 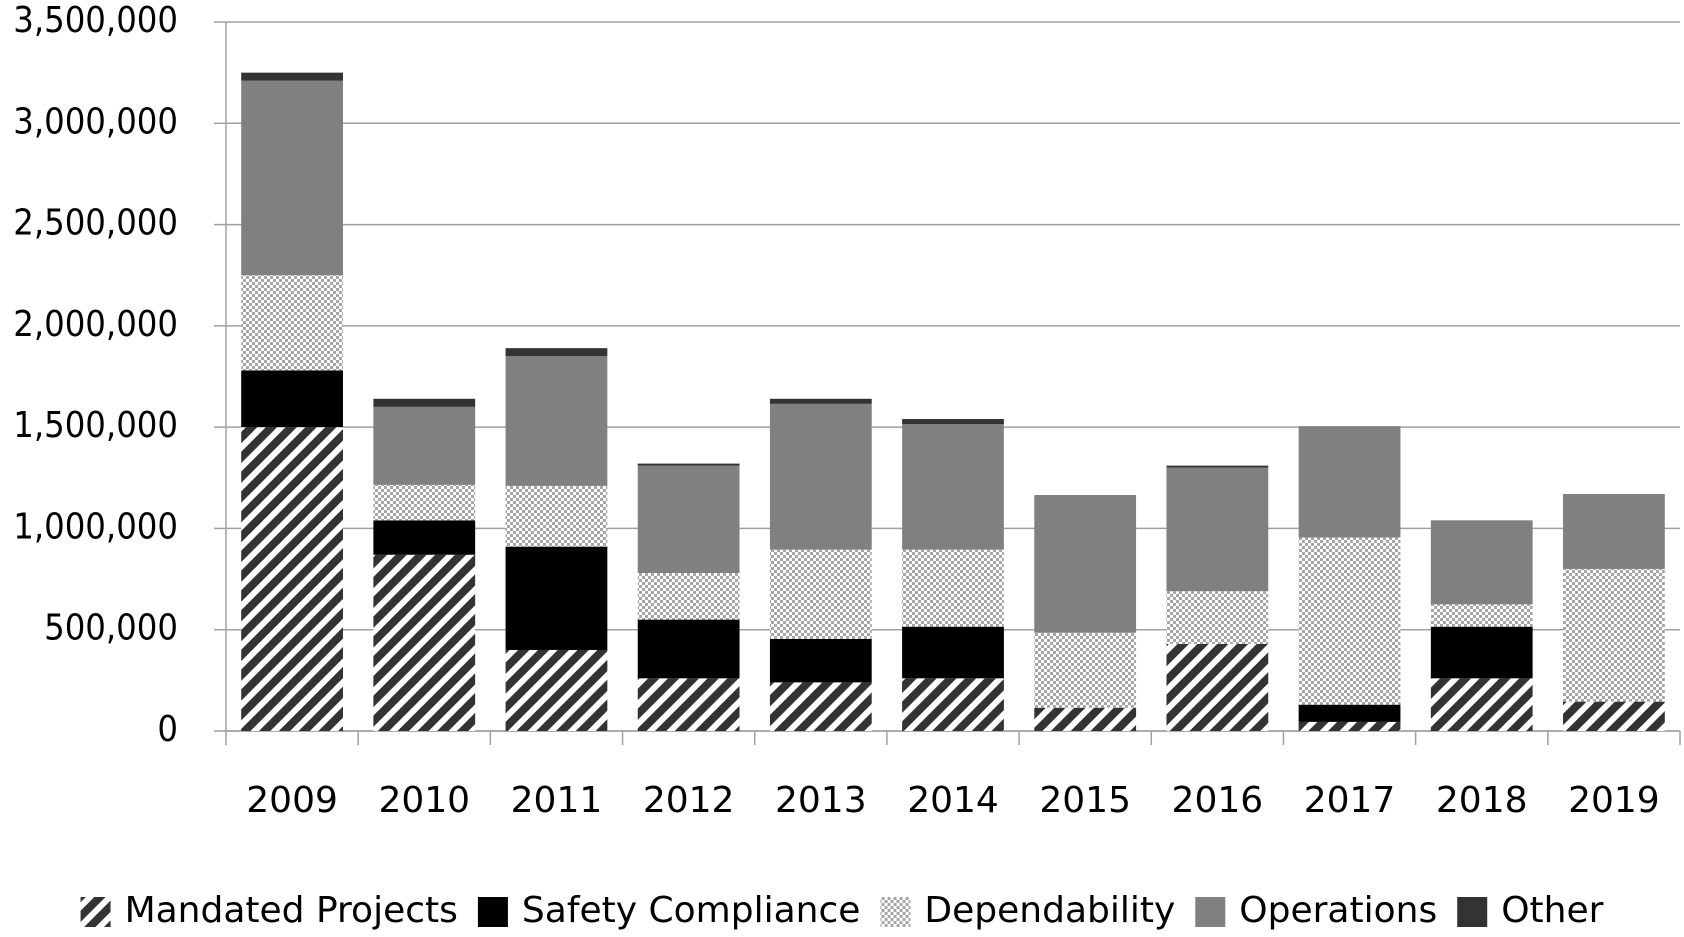 What do you see at coordinates (111, 628) in the screenshot?
I see `y-tick-label: 500,000` at bounding box center [111, 628].